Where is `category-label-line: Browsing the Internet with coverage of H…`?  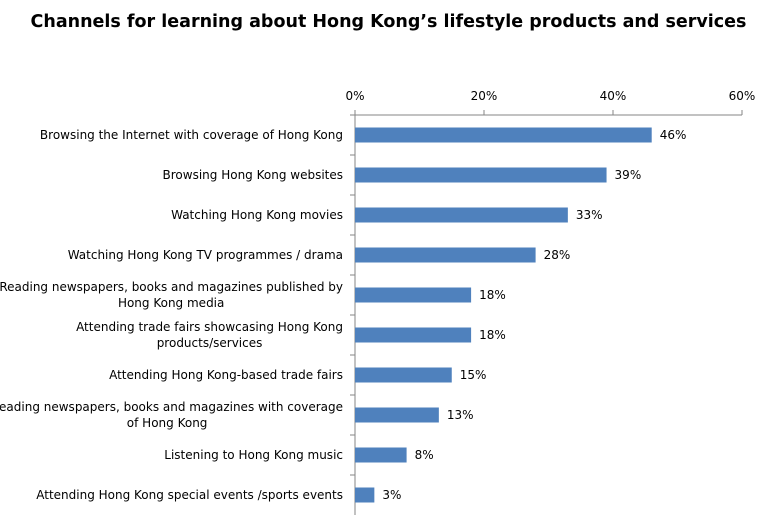
category-label-line: Browsing the Internet with coverage of H… is located at coordinates (191, 135).